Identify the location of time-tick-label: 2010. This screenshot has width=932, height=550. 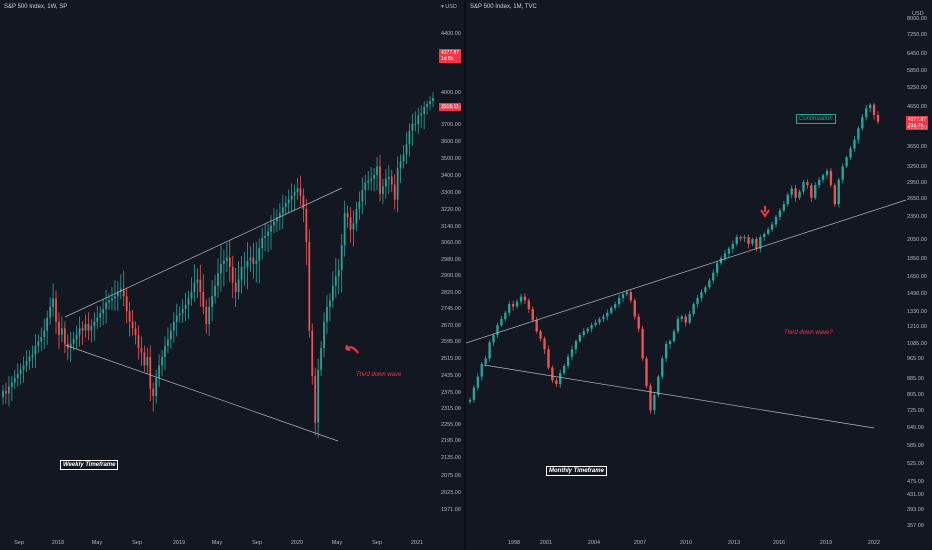
(686, 543).